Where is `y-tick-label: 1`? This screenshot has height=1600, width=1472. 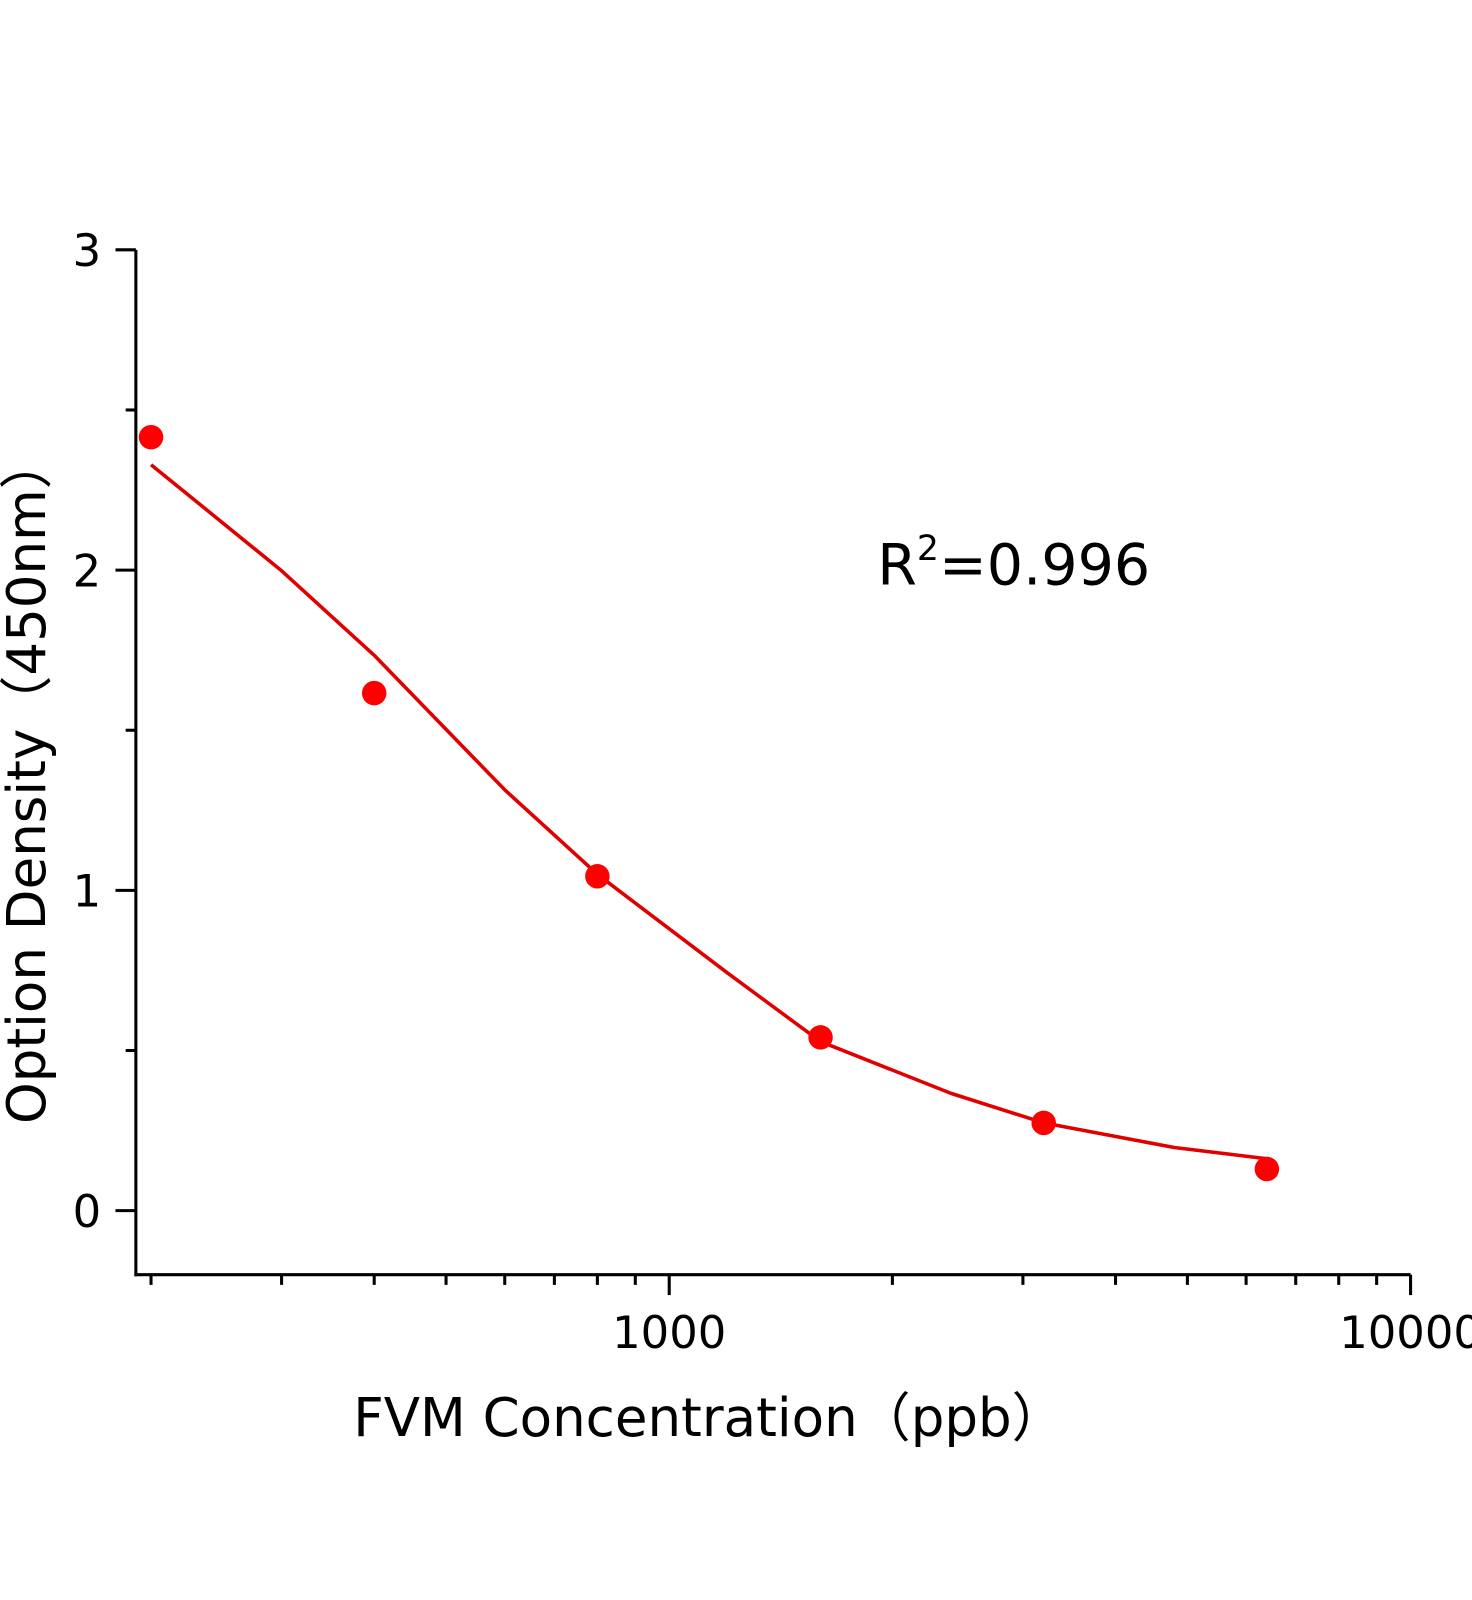 y-tick-label: 1 is located at coordinates (87, 891).